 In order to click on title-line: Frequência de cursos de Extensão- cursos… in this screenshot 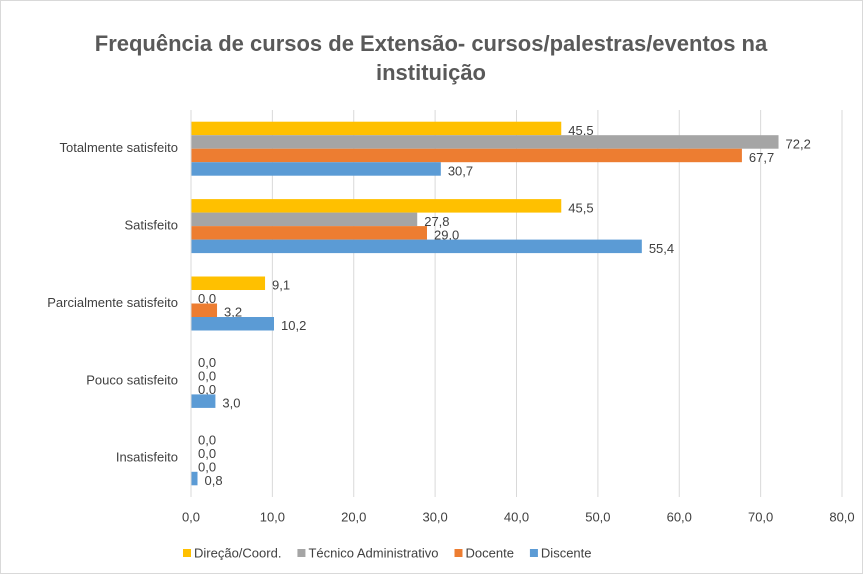, I will do `click(431, 43)`.